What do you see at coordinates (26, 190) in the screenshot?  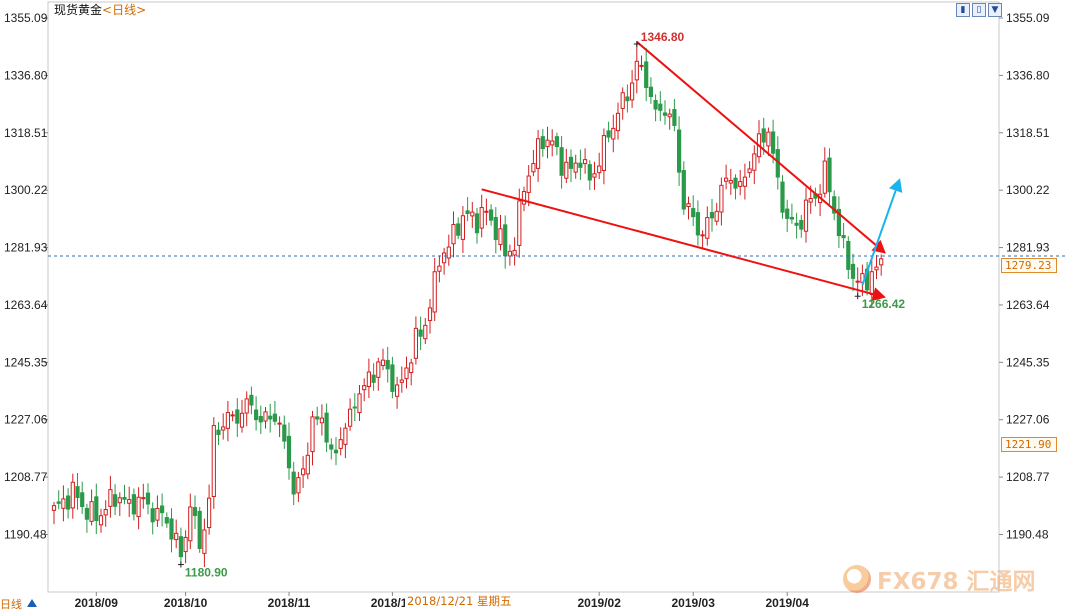 I see `y-tick-label-left: 1300.22` at bounding box center [26, 190].